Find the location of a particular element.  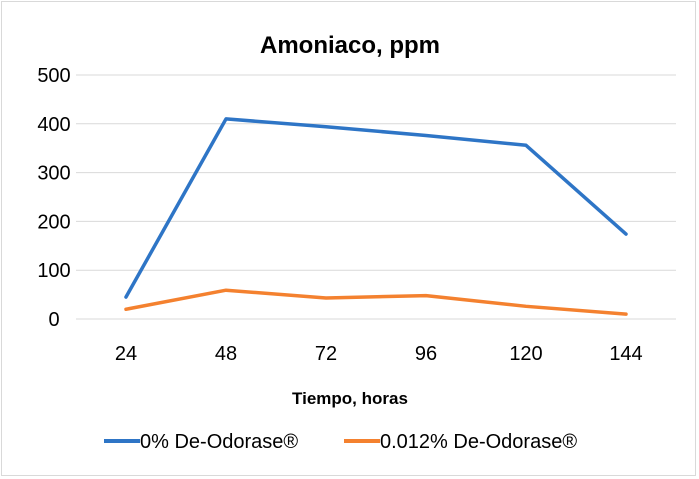

x-axis-title: Tiempo, horas is located at coordinates (350, 398).